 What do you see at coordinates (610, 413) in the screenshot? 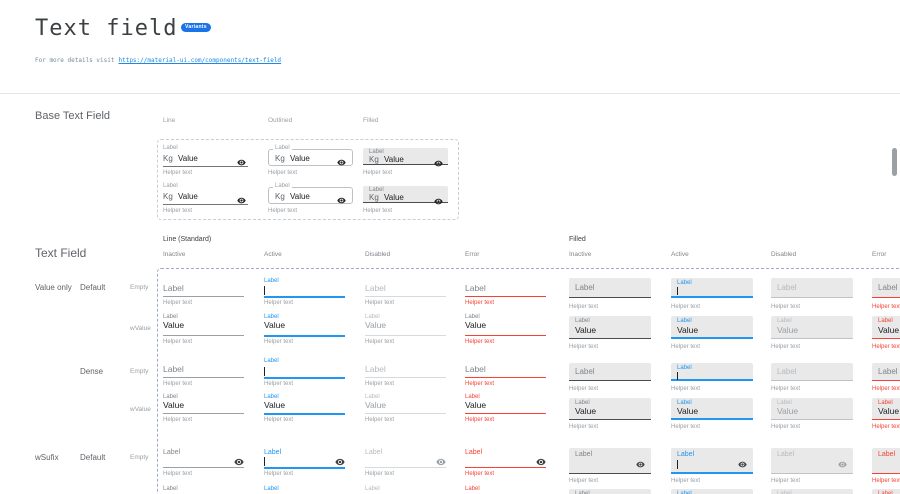
I see `text-field-filled-inactive-dense-wvalue: Label Value Helper text` at bounding box center [610, 413].